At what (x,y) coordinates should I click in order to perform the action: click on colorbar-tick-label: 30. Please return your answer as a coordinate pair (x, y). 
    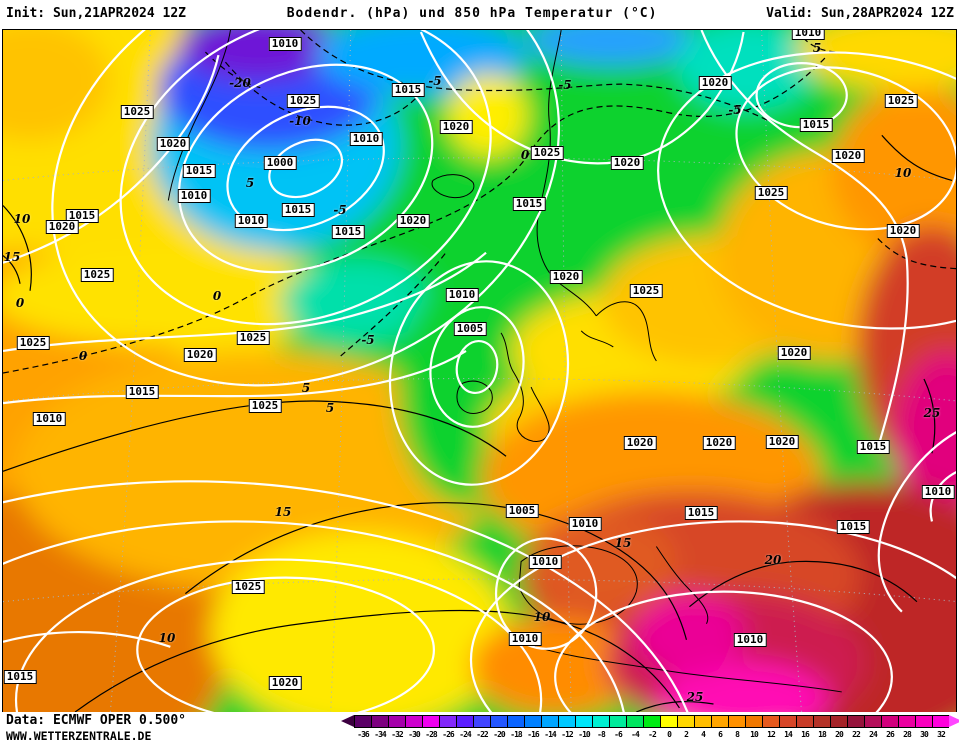
    Looking at the image, I should click on (924, 734).